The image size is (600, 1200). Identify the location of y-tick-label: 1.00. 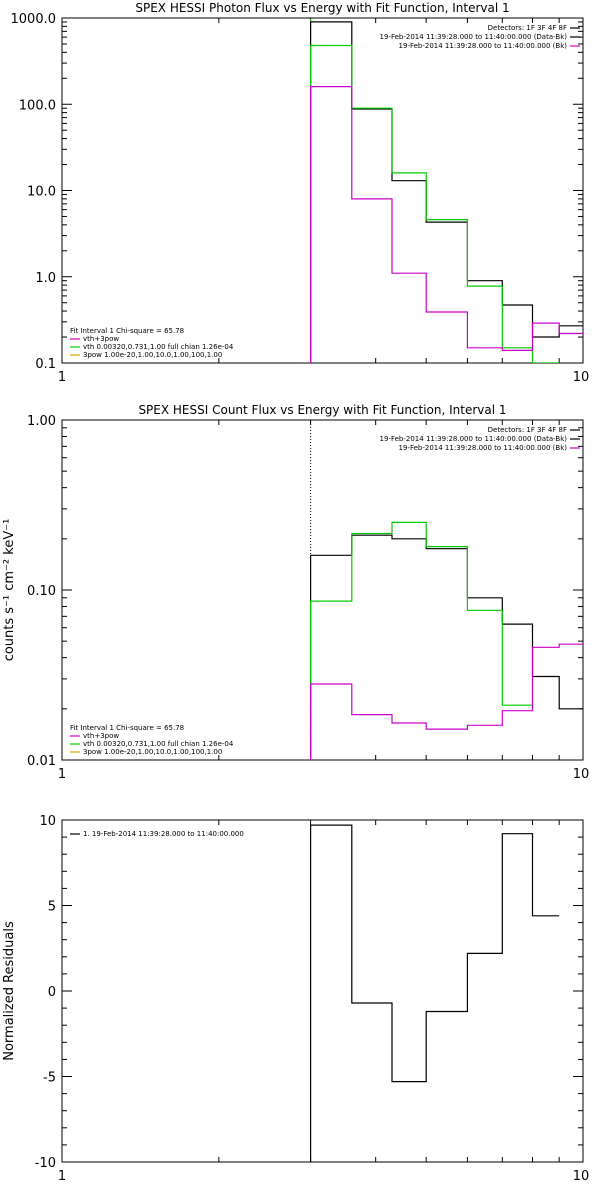
(41, 421).